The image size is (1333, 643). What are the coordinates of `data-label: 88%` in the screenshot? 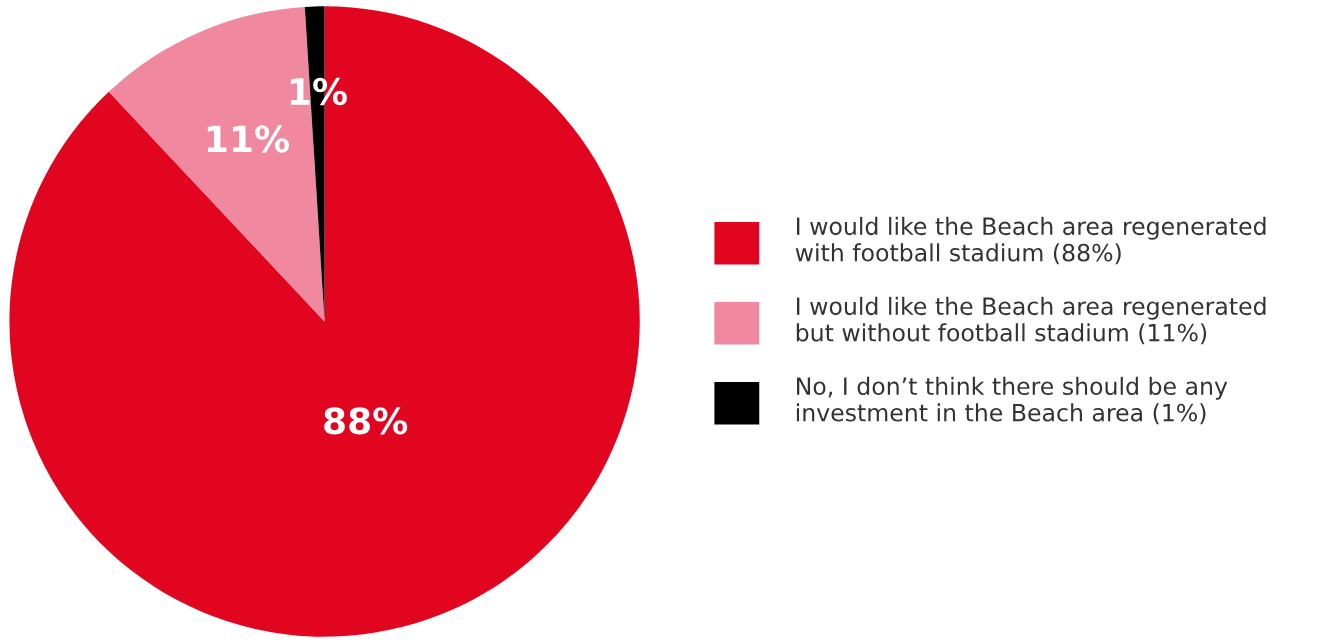 It's located at (366, 421).